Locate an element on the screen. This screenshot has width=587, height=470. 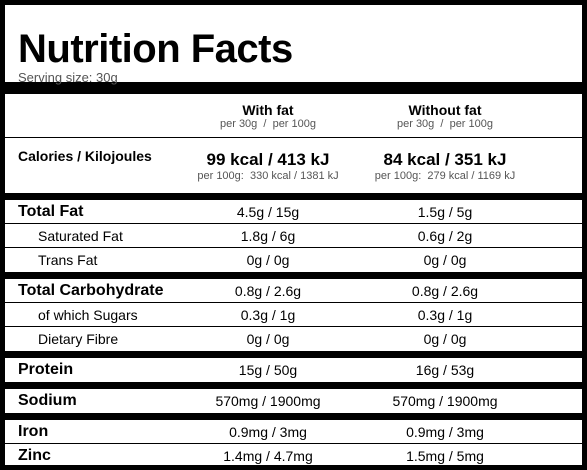
nutrient-label: Dietary Fibre is located at coordinates (78, 339).